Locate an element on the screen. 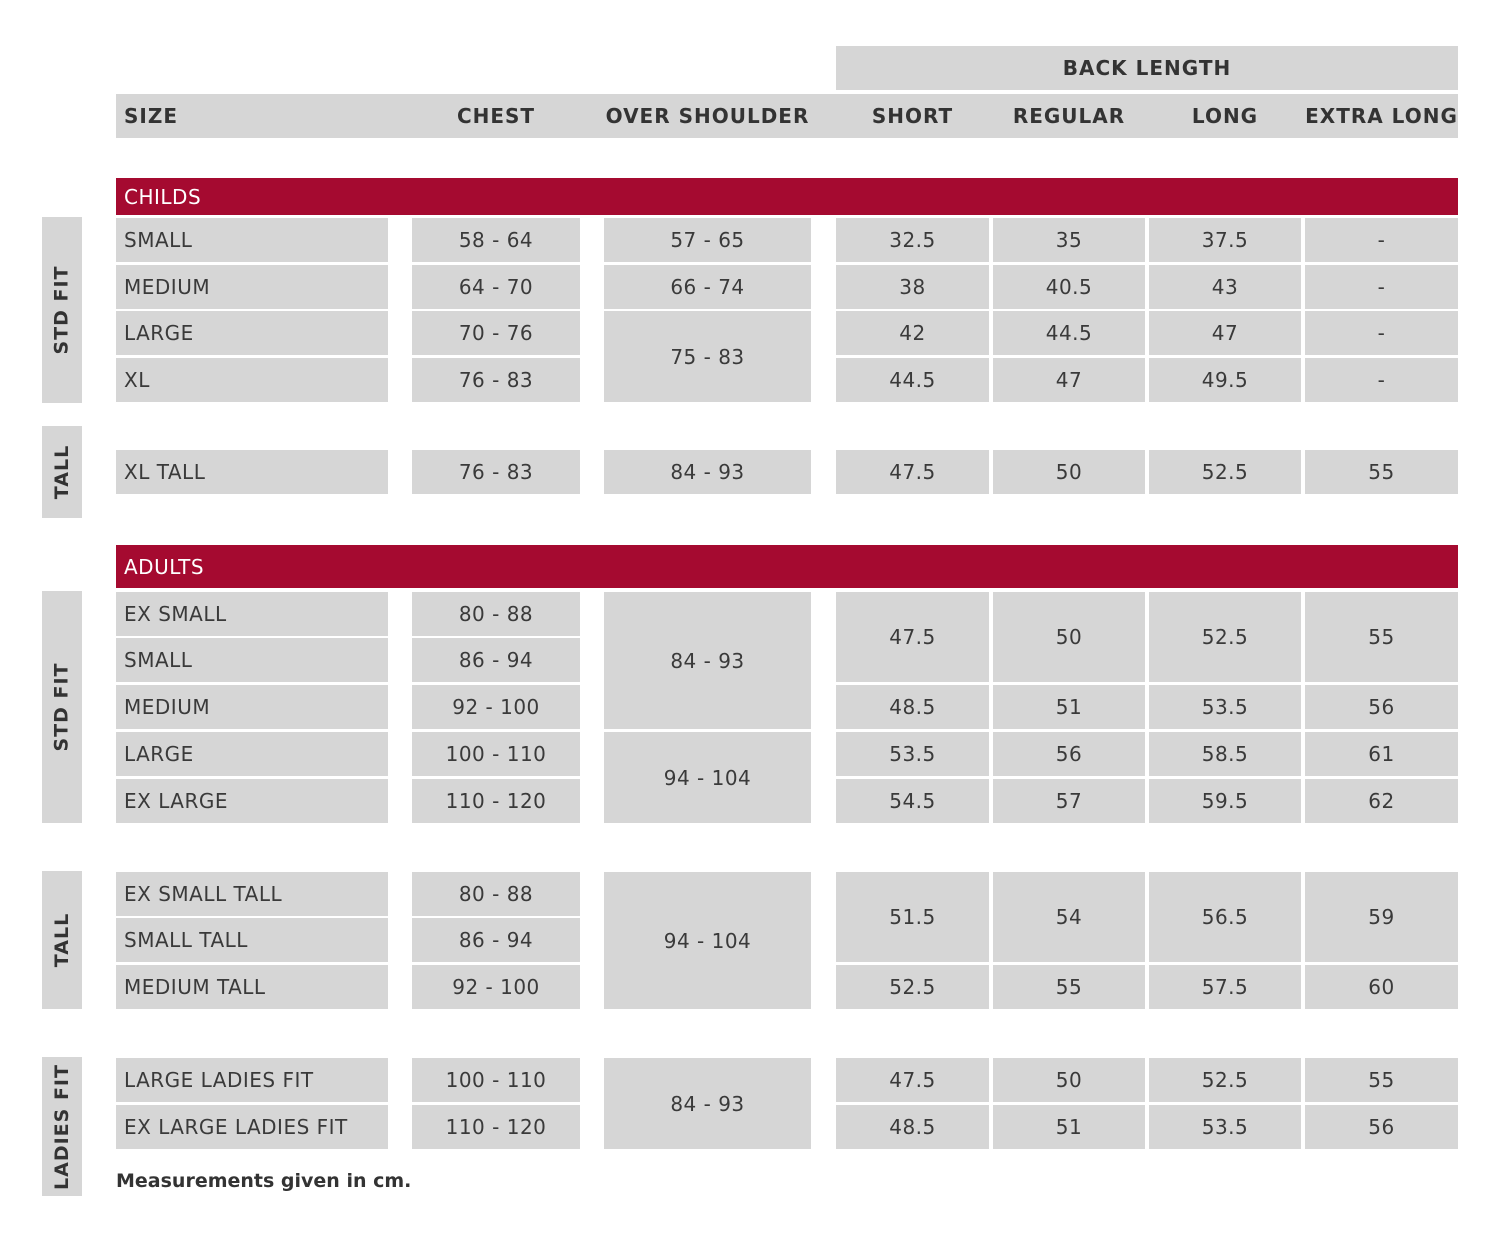 This screenshot has width=1500, height=1250. footnote: Measurements given in cm. is located at coordinates (264, 1181).